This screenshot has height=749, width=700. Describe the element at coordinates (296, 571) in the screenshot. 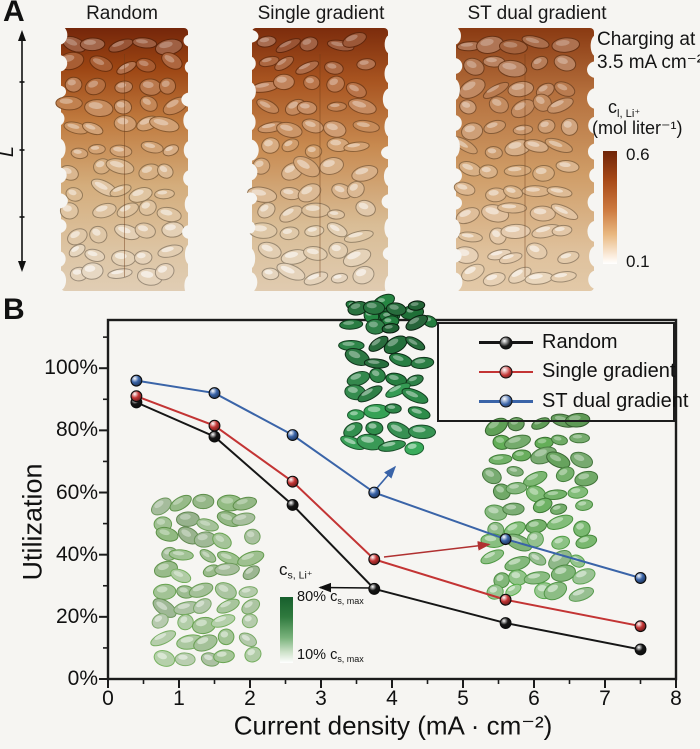

I see `solid-concentration-symbol: cs, Li⁺` at that location.